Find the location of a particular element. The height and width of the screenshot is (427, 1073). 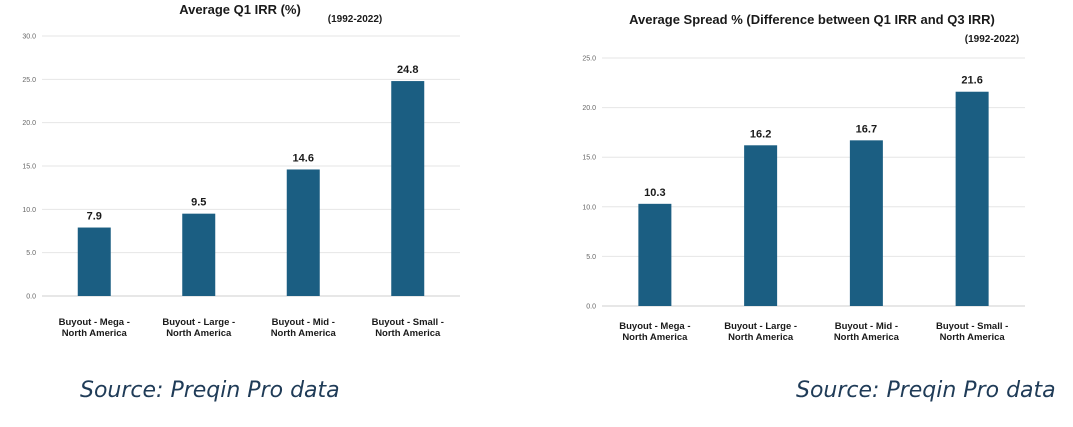

data-label: 7.9 is located at coordinates (94, 217).